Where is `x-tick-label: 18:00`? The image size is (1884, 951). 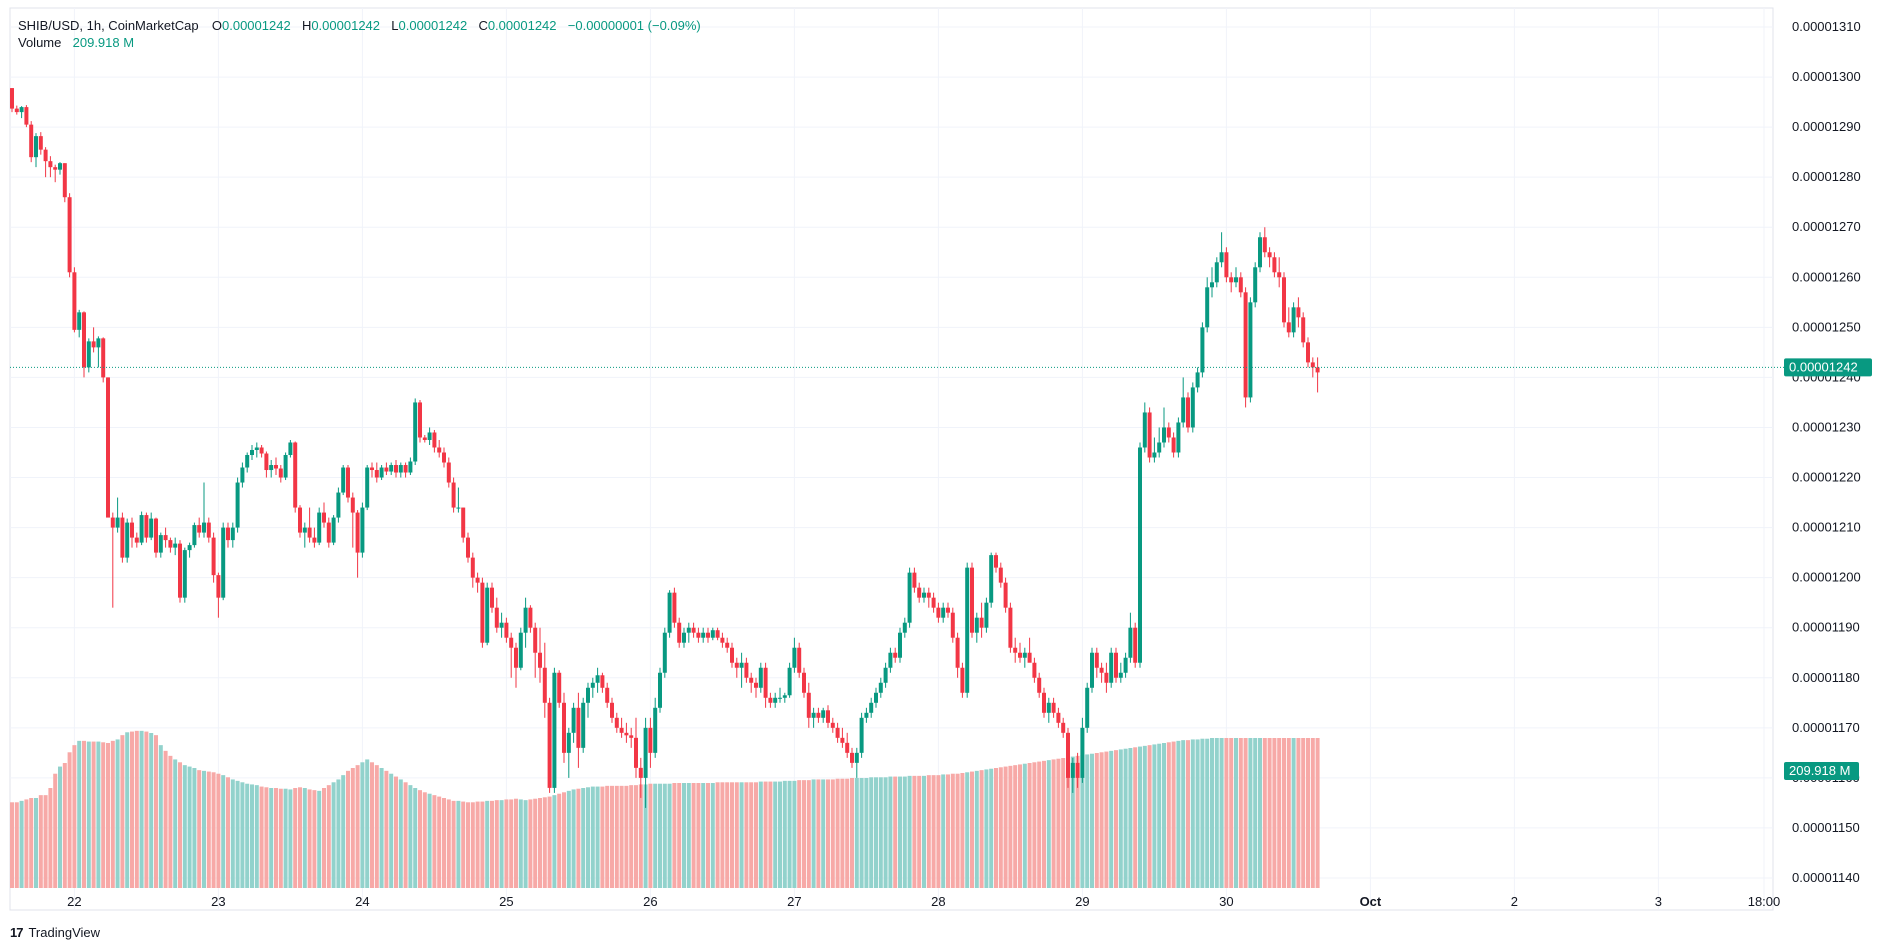
x-tick-label: 18:00 is located at coordinates (1764, 901).